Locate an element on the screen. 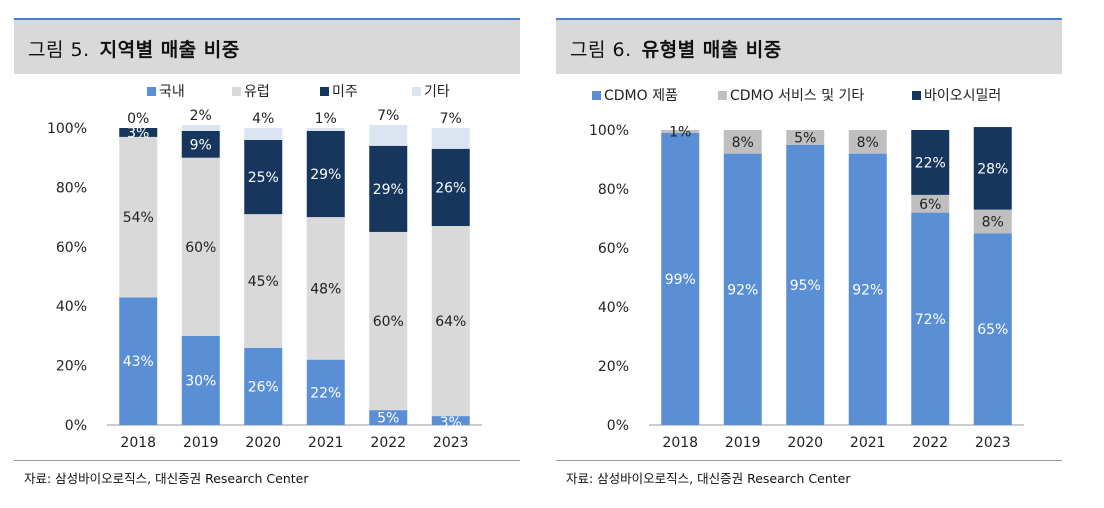 This screenshot has width=1104, height=508. title-bar: 그림 6. 유형별 매출 비중 is located at coordinates (809, 47).